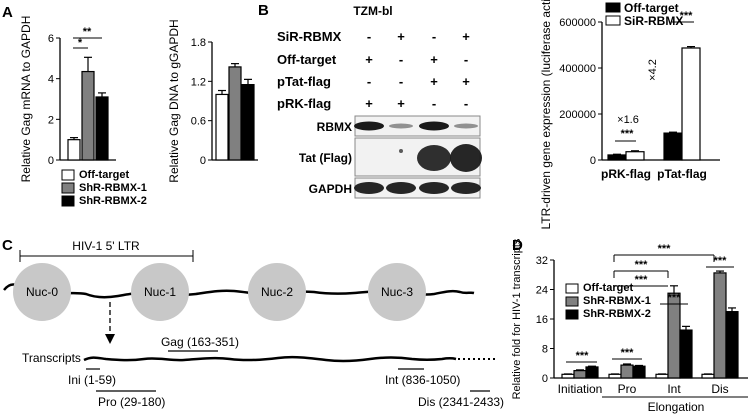 The width and height of the screenshot is (750, 420). I want to click on region-int-label: Int (836-1050), so click(422, 380).